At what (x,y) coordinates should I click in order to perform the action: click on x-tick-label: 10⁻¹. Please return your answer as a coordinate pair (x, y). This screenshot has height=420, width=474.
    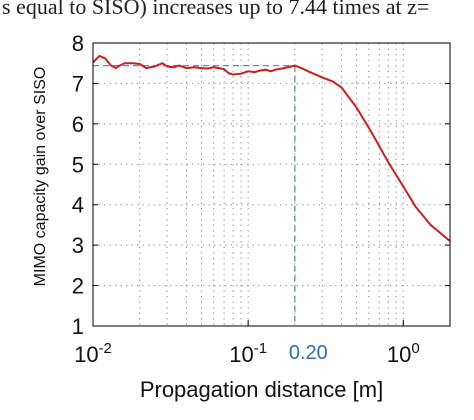
    Looking at the image, I should click on (248, 353).